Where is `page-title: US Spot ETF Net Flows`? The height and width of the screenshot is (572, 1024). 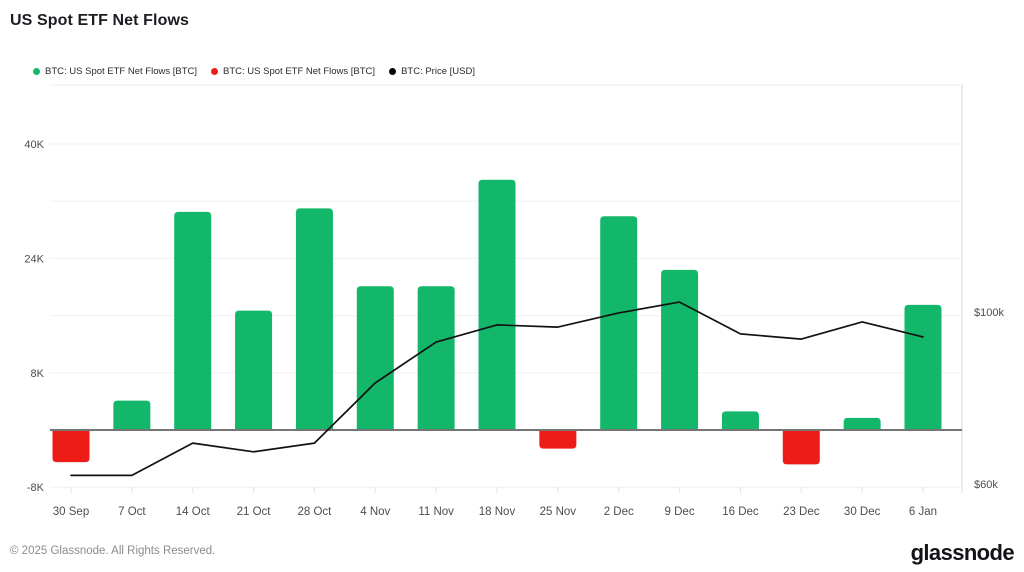 page-title: US Spot ETF Net Flows is located at coordinates (99, 20).